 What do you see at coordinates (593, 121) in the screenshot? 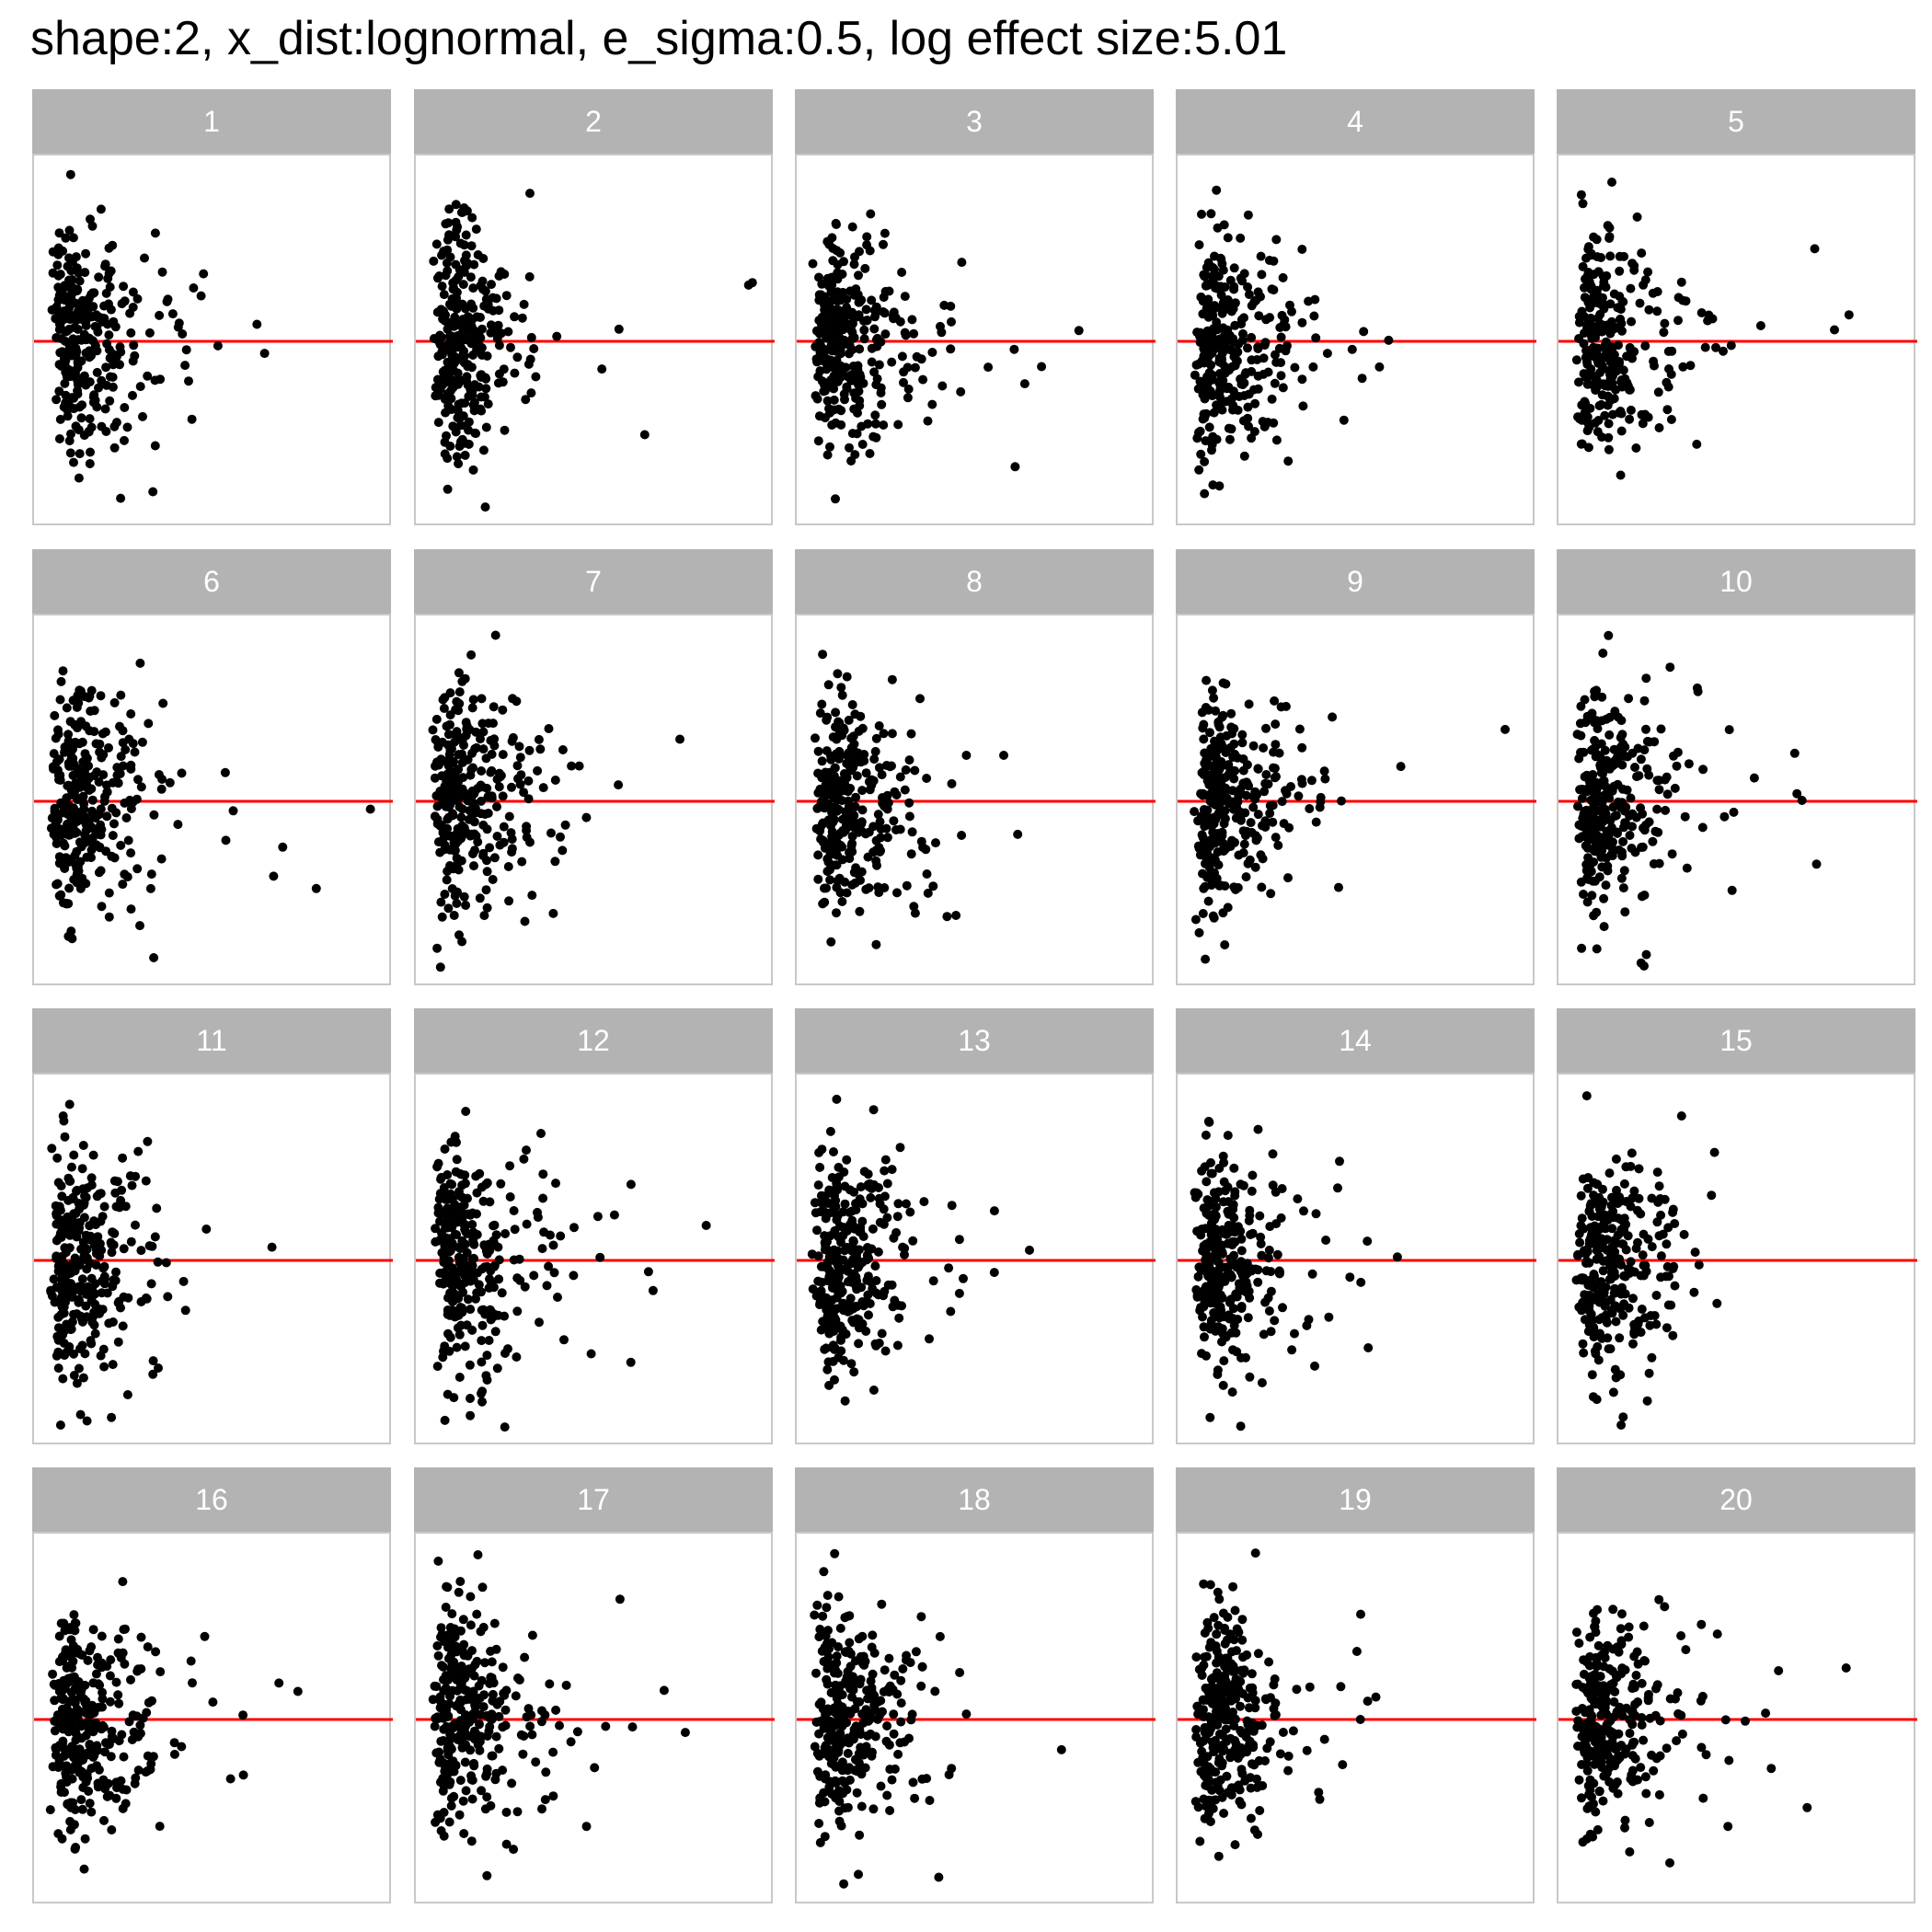
I see `facet-strip-label: 2` at bounding box center [593, 121].